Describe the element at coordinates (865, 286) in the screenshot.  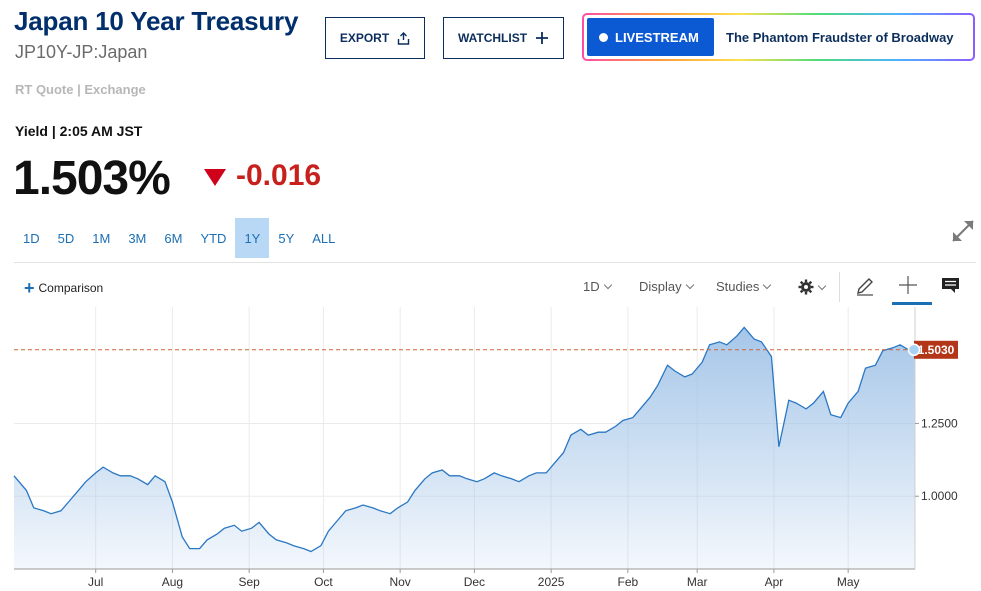
I see `pencil-icon` at that location.